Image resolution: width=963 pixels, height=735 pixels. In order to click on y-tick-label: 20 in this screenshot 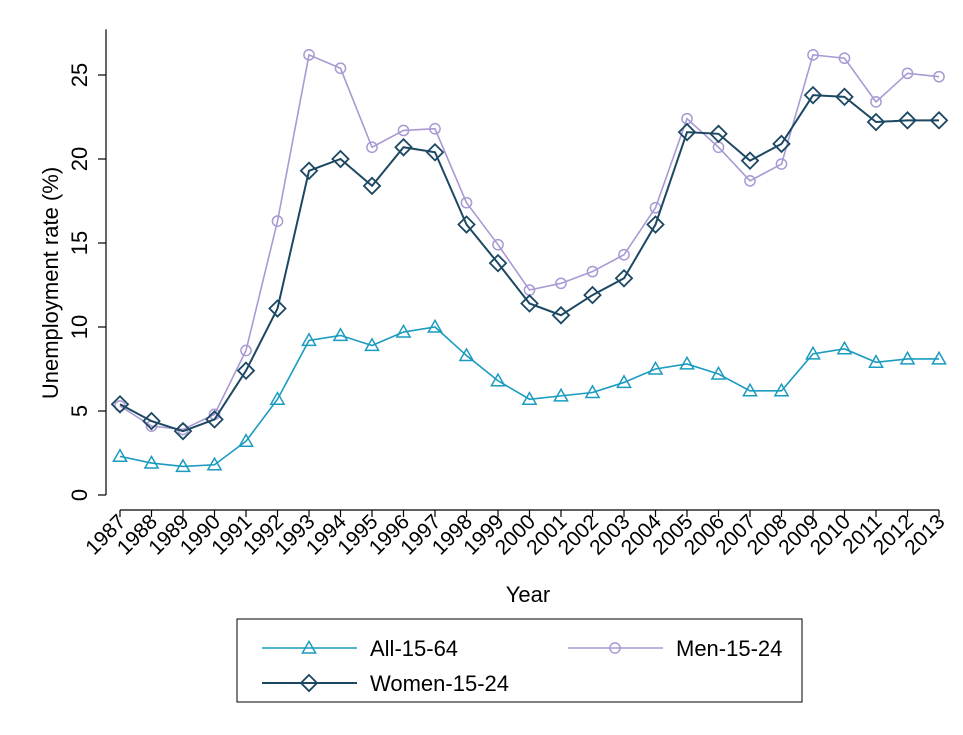, I will do `click(79, 159)`.